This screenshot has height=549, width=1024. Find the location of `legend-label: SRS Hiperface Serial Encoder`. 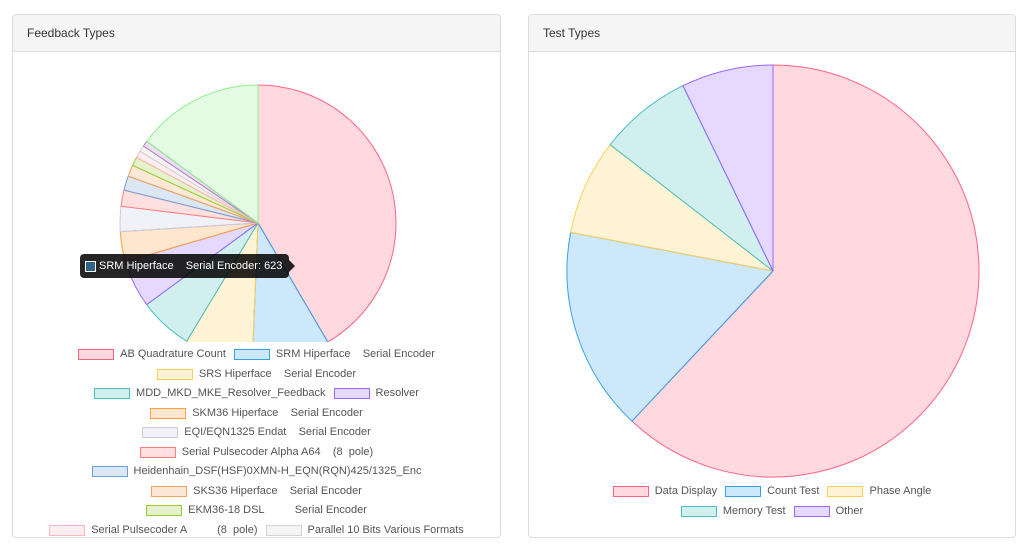

legend-label: SRS Hiperface Serial Encoder is located at coordinates (277, 373).